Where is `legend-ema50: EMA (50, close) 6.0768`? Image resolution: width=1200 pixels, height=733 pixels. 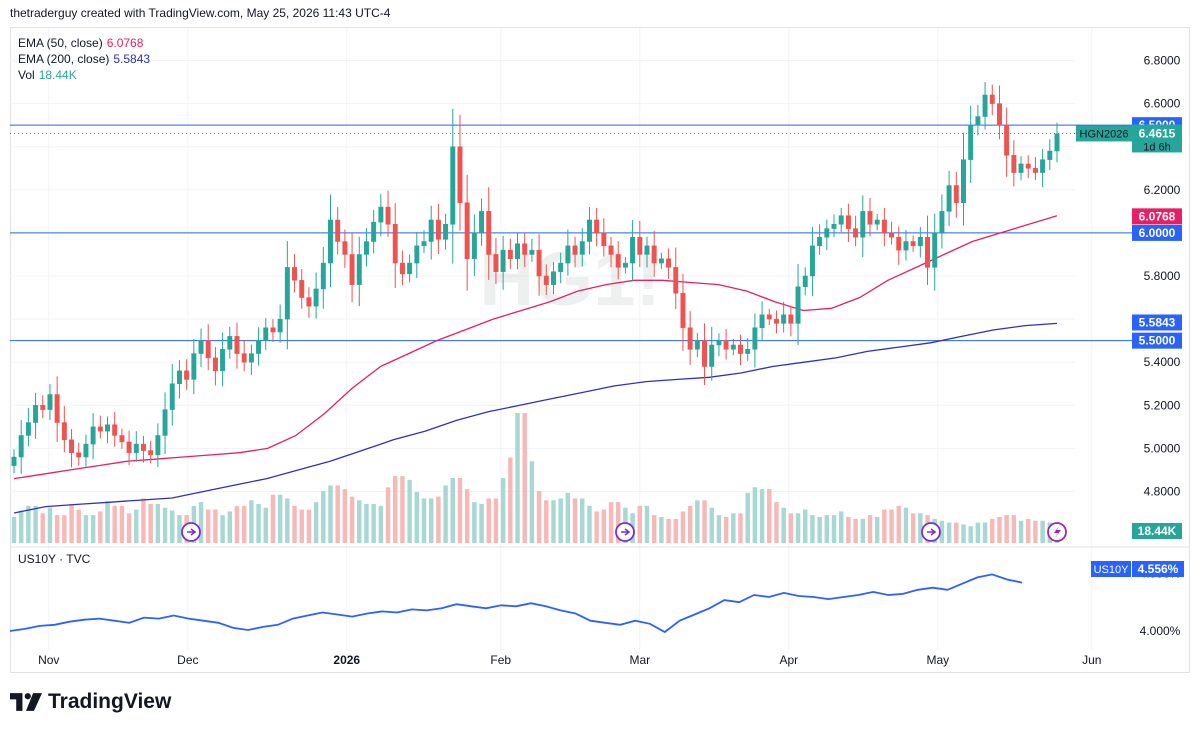 legend-ema50: EMA (50, close) 6.0768 is located at coordinates (80, 43).